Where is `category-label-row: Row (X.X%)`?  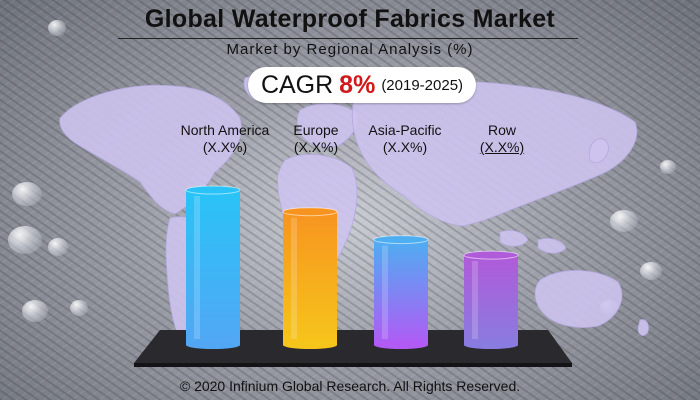 category-label-row: Row (X.X%) is located at coordinates (502, 139).